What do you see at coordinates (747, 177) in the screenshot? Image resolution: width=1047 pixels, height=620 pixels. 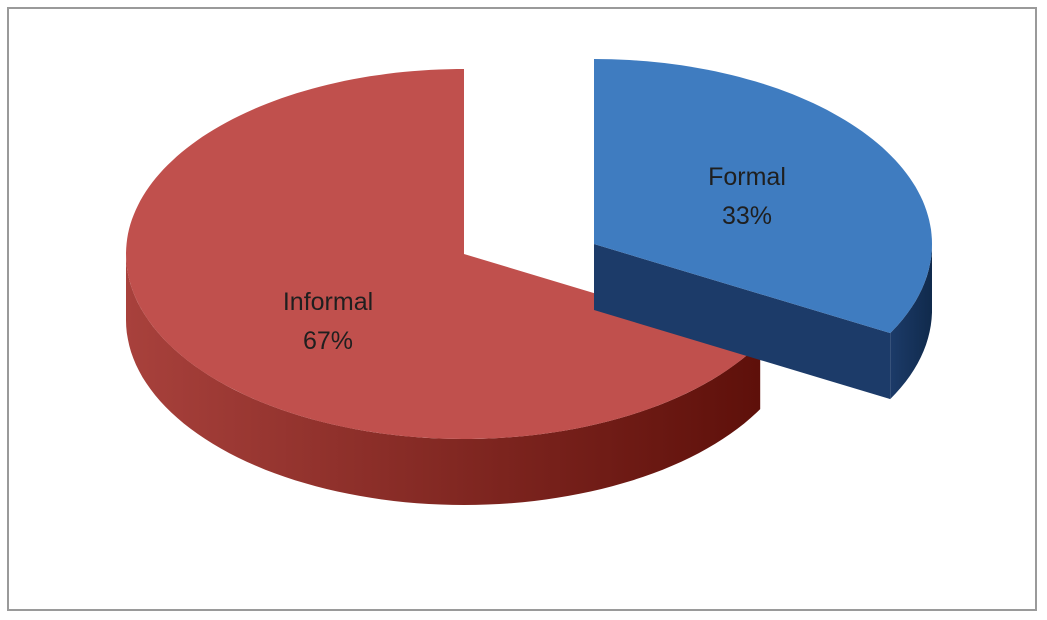 I see `slice-label-formal-name: Formal` at bounding box center [747, 177].